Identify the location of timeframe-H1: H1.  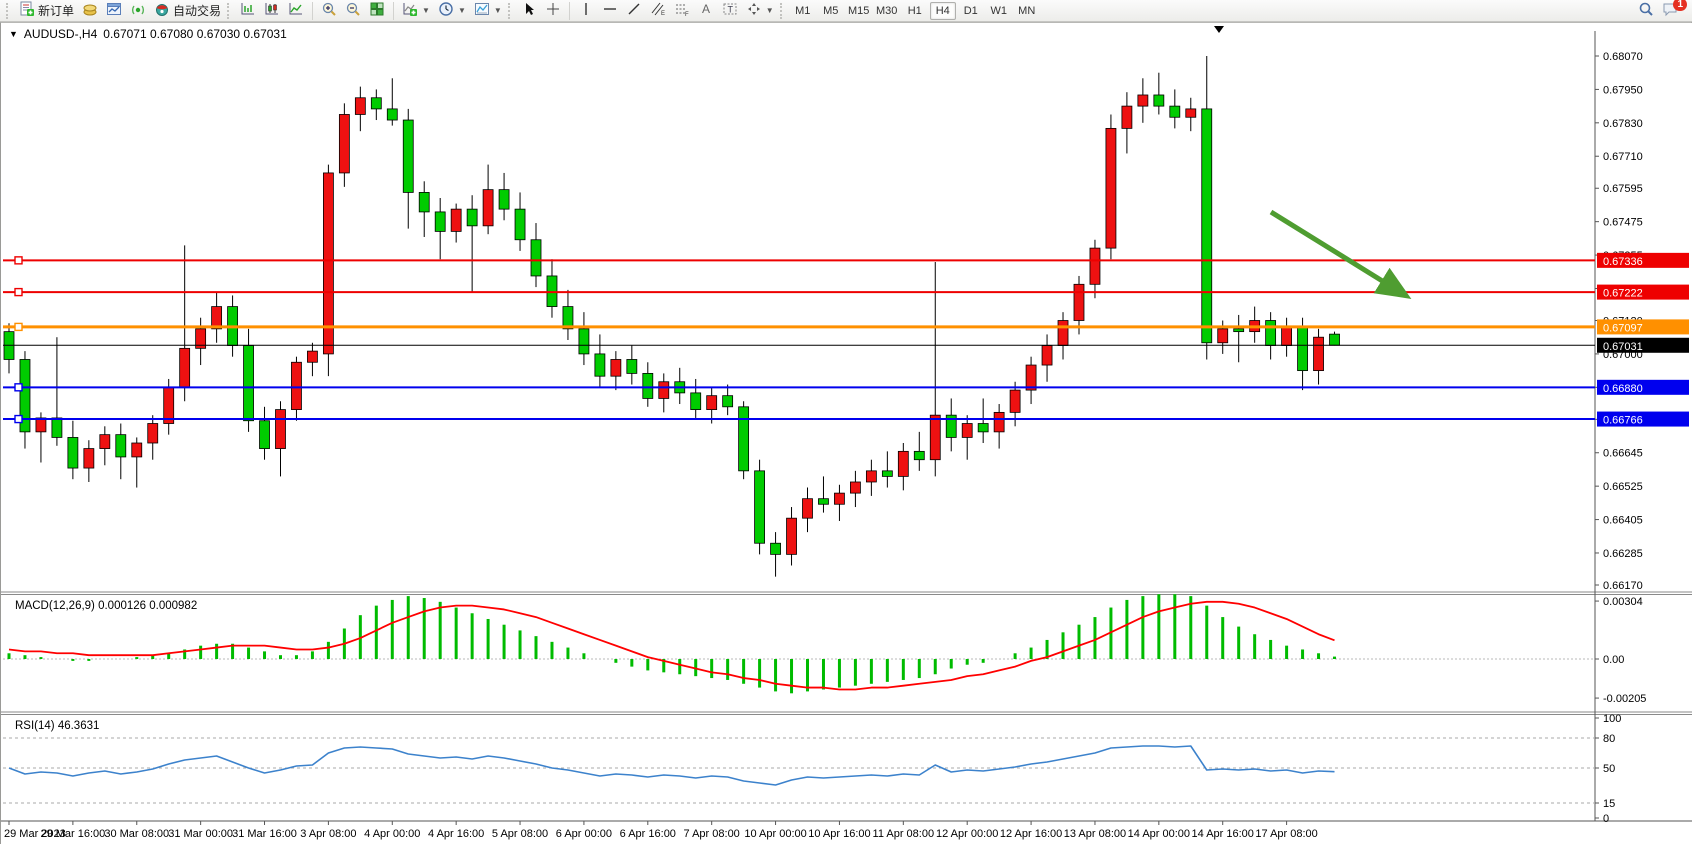
(914, 10).